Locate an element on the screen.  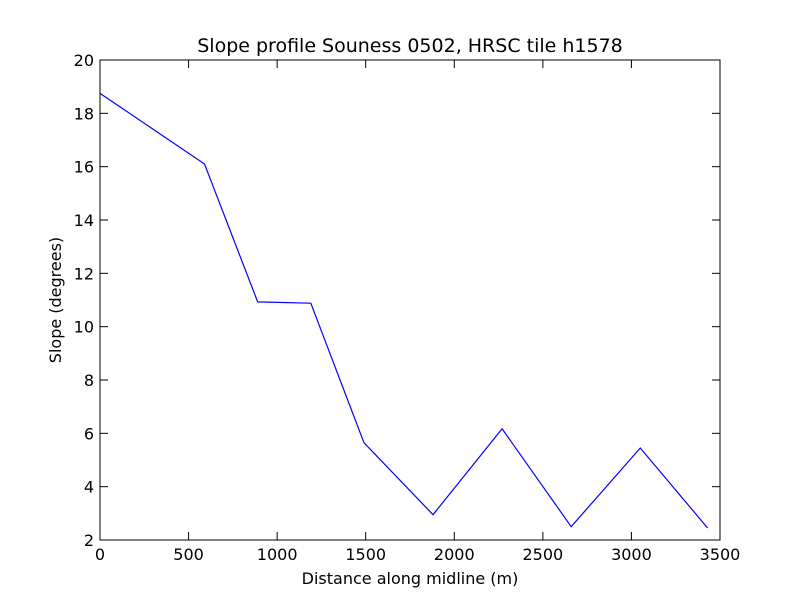
x-tick-label: 1500 is located at coordinates (365, 554).